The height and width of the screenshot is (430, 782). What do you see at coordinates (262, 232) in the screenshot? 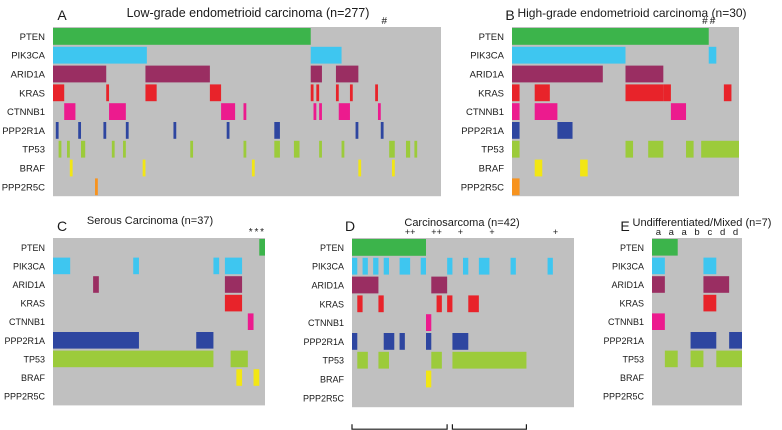
I see `column-annotation-mark: *` at bounding box center [262, 232].